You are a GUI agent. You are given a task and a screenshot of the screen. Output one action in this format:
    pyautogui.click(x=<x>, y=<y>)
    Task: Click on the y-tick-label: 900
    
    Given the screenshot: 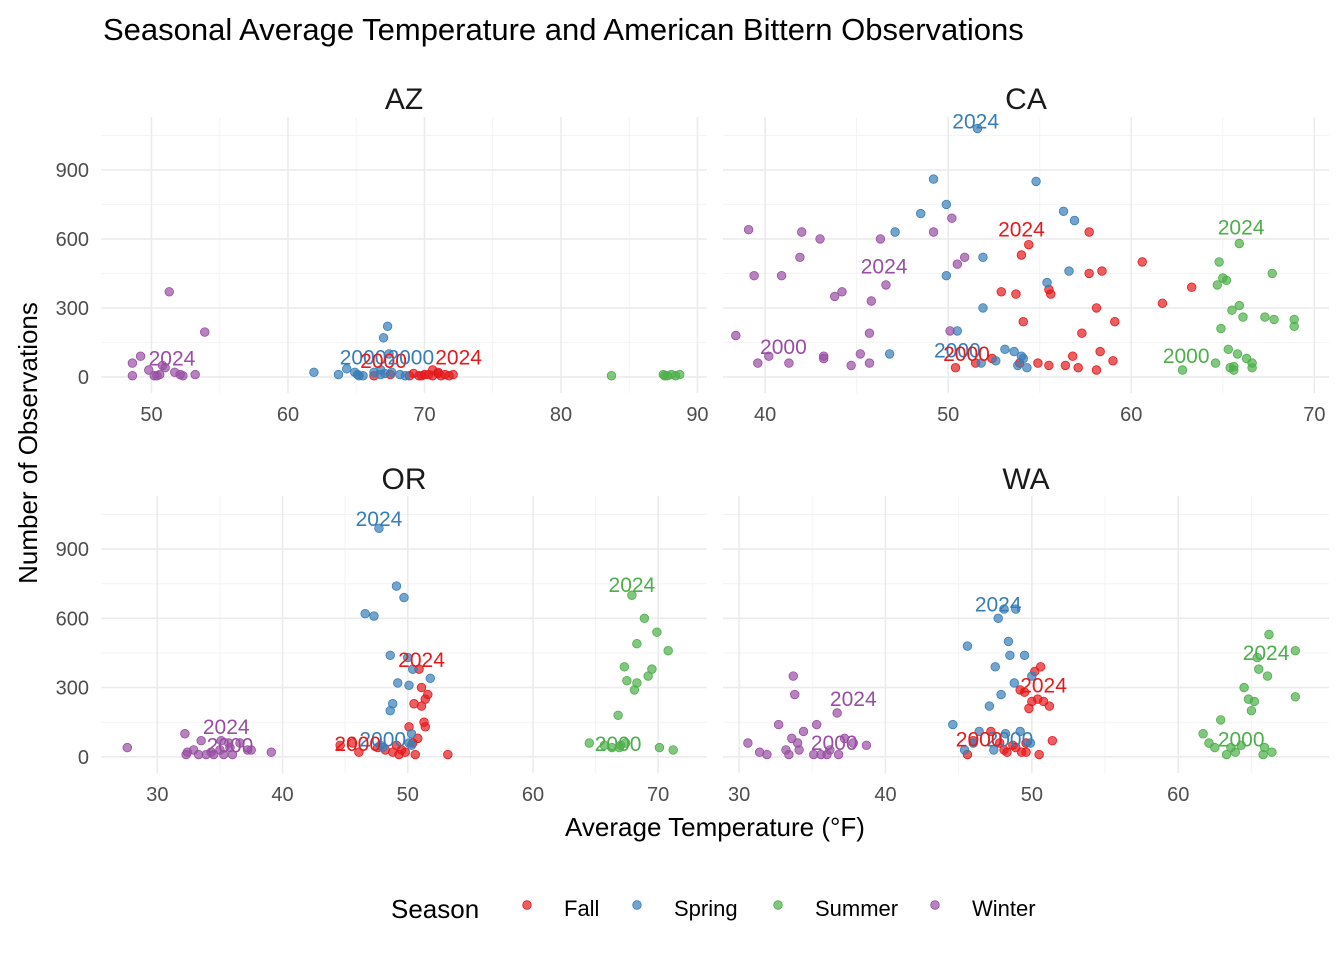 What is the action you would take?
    pyautogui.click(x=72, y=550)
    